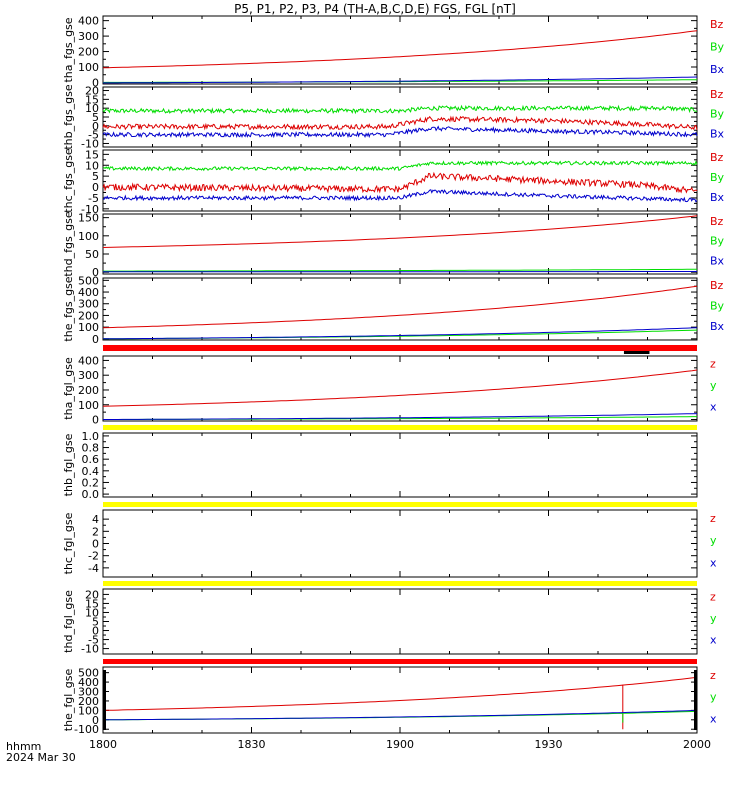 Image resolution: width=750 pixels, height=800 pixels. I want to click on series-thb_fgs_gse-Bz, so click(400, 123).